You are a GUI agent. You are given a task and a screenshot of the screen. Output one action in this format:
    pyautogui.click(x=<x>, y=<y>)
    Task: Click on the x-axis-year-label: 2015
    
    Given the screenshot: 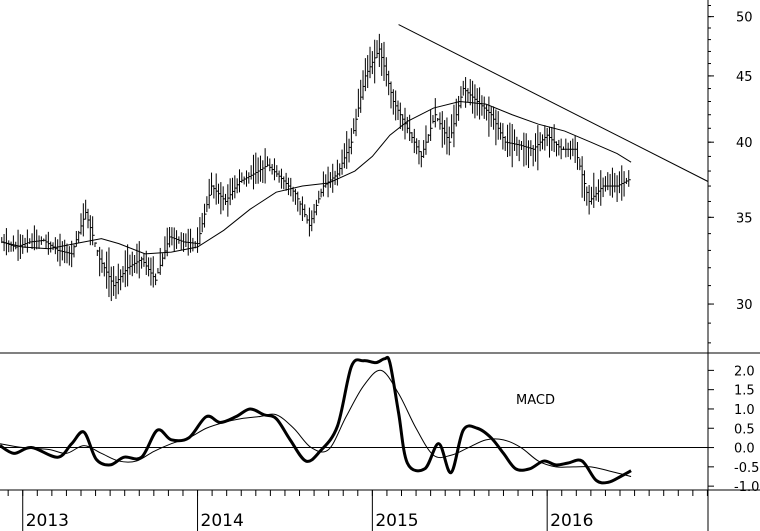 What is the action you would take?
    pyautogui.click(x=396, y=521)
    